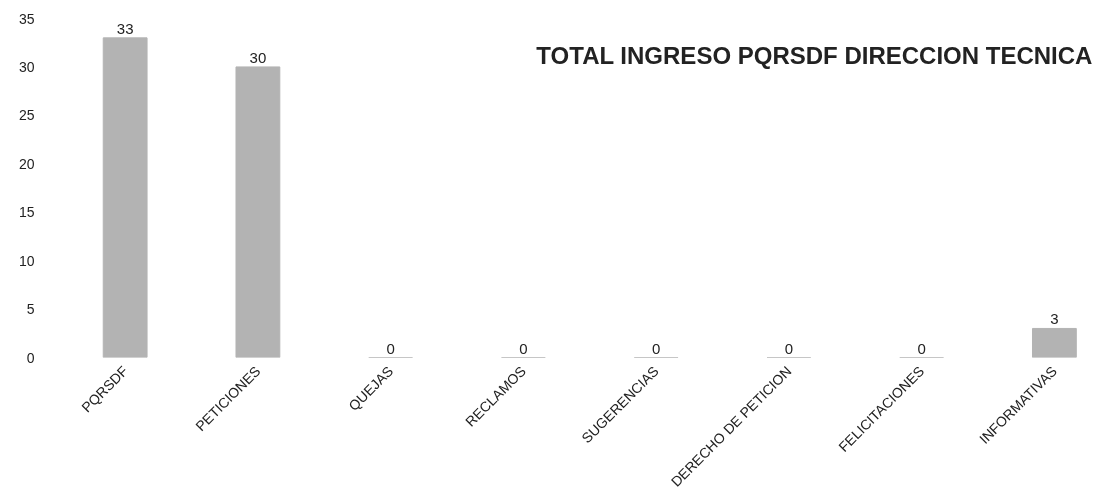  What do you see at coordinates (26, 163) in the screenshot?
I see `y-tick-label: 20` at bounding box center [26, 163].